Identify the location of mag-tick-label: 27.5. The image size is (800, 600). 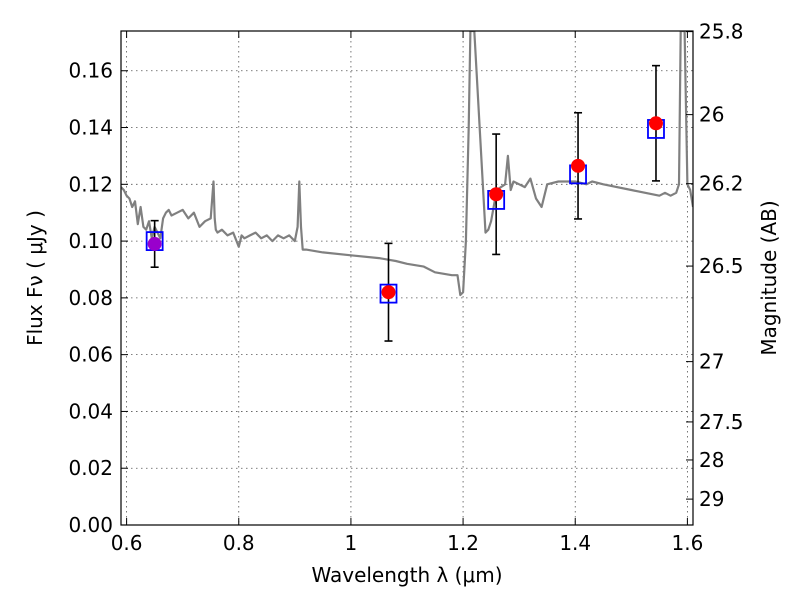
(721, 422).